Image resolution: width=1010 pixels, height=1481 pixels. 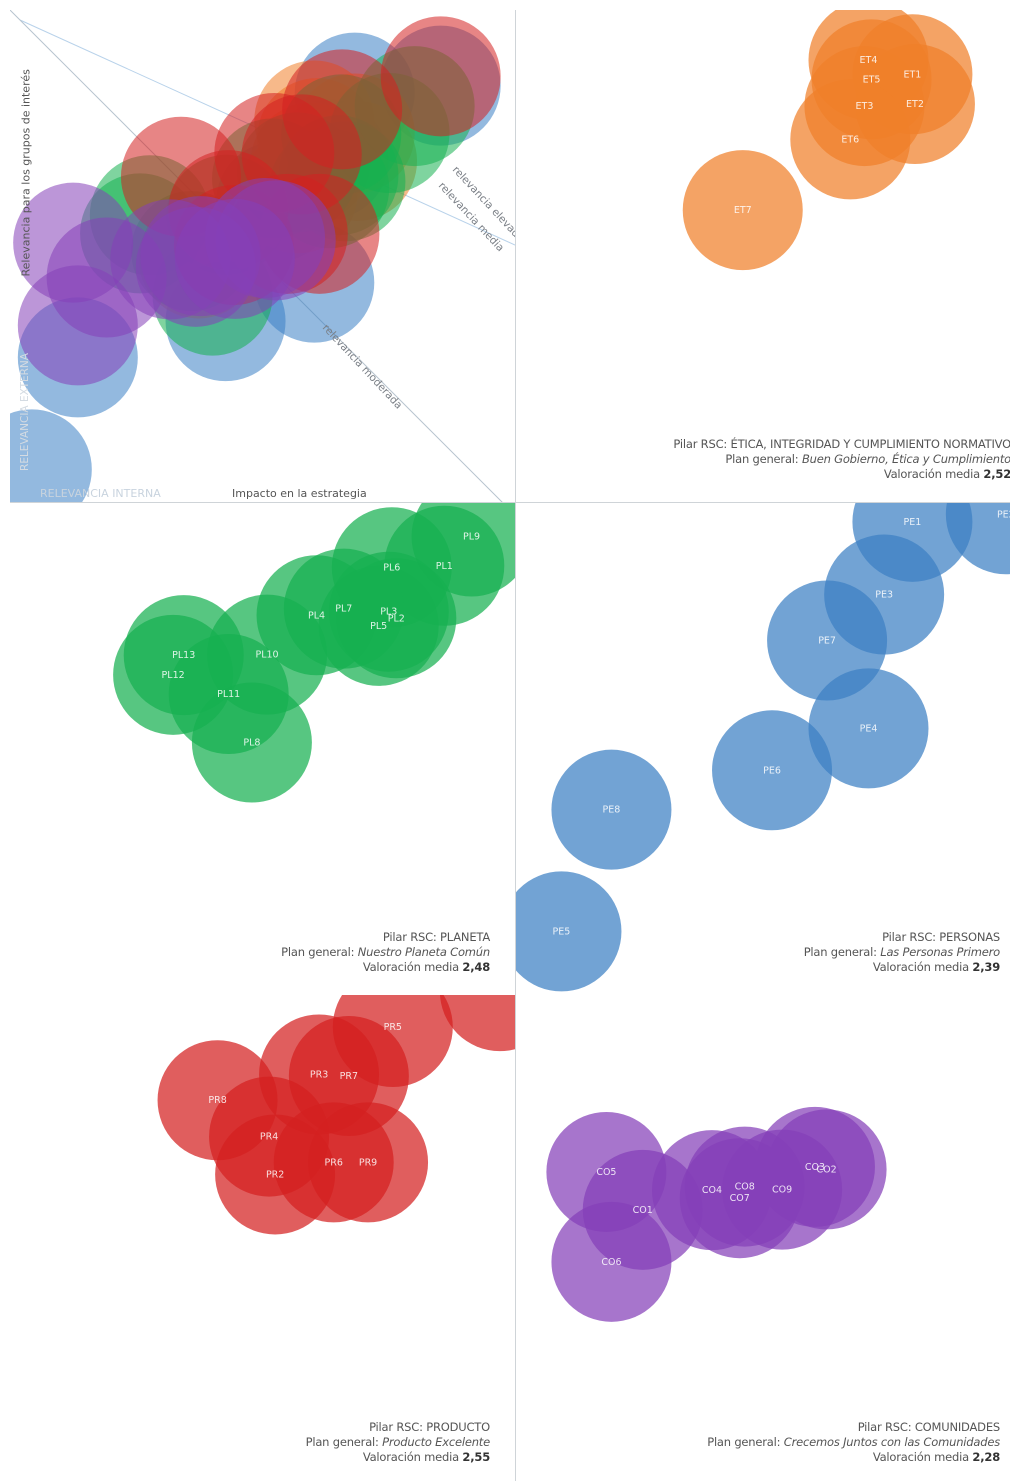 I want to click on bubble-label-pe8: PE8, so click(x=612, y=810).